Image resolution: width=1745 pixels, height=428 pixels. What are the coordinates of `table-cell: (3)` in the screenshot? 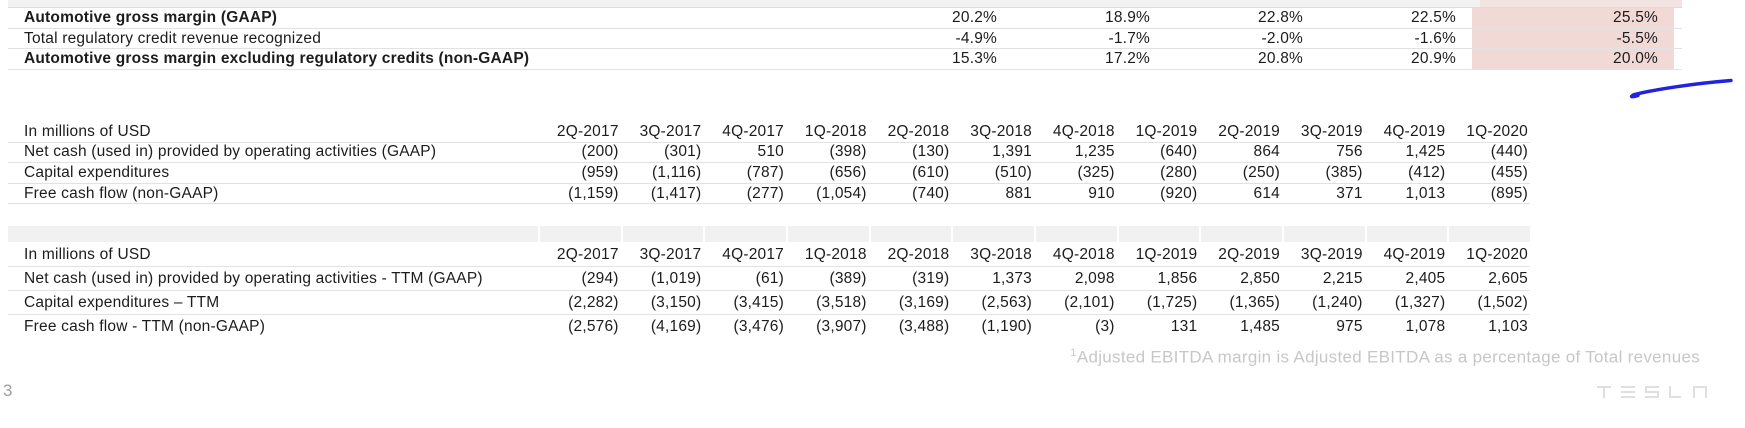 It's located at (1105, 326).